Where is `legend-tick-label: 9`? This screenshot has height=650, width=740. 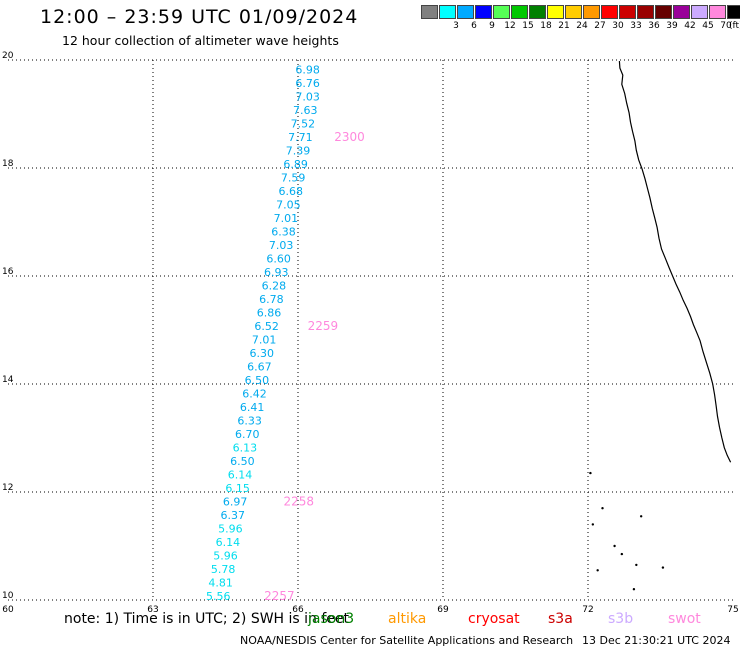
legend-tick-label: 9 is located at coordinates (492, 26).